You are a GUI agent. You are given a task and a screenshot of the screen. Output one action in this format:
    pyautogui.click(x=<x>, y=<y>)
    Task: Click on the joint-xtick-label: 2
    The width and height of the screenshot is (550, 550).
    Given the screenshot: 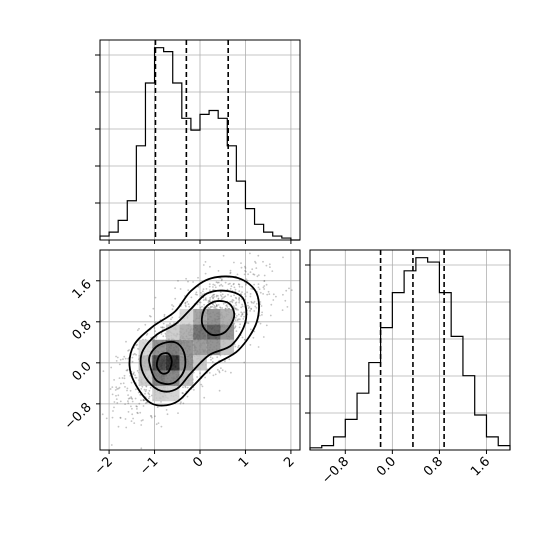 What is the action you would take?
    pyautogui.click(x=289, y=462)
    